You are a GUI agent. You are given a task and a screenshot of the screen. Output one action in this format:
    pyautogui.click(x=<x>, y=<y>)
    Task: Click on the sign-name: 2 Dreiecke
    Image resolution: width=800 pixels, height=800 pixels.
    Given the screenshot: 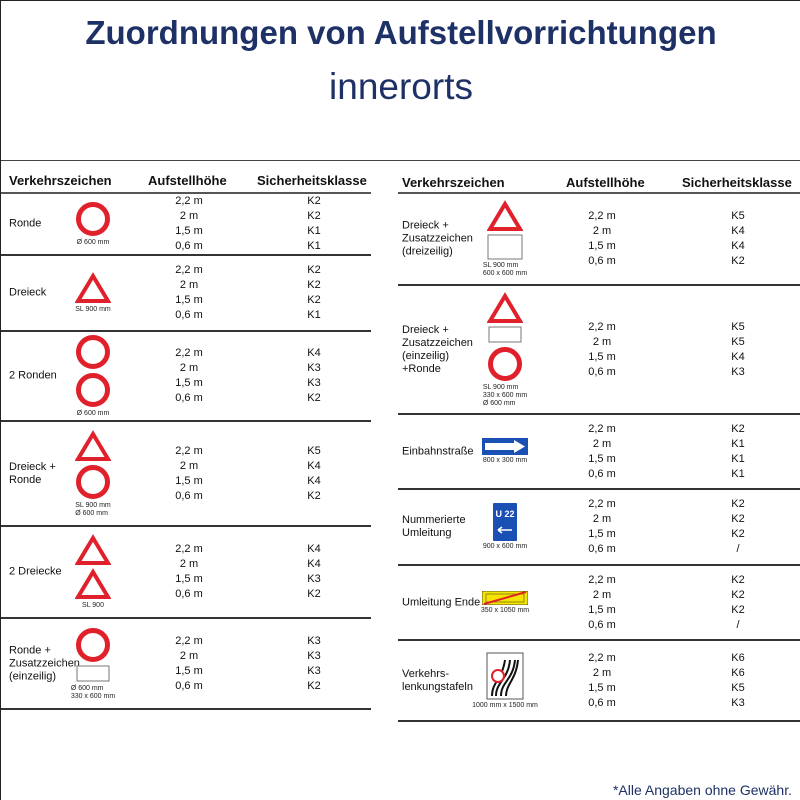 What is the action you would take?
    pyautogui.click(x=35, y=571)
    